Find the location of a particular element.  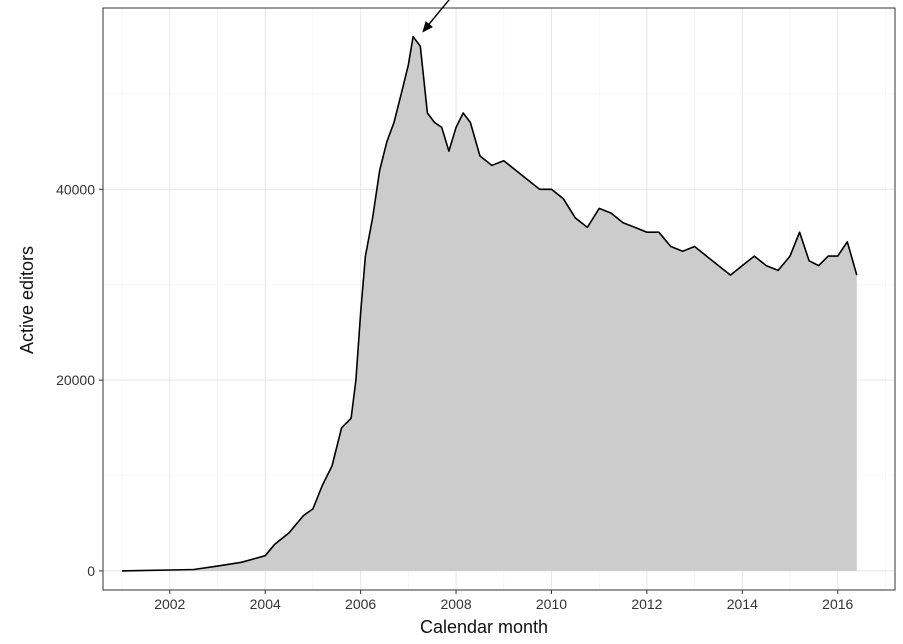

x-tick-label: 2012 is located at coordinates (646, 604).